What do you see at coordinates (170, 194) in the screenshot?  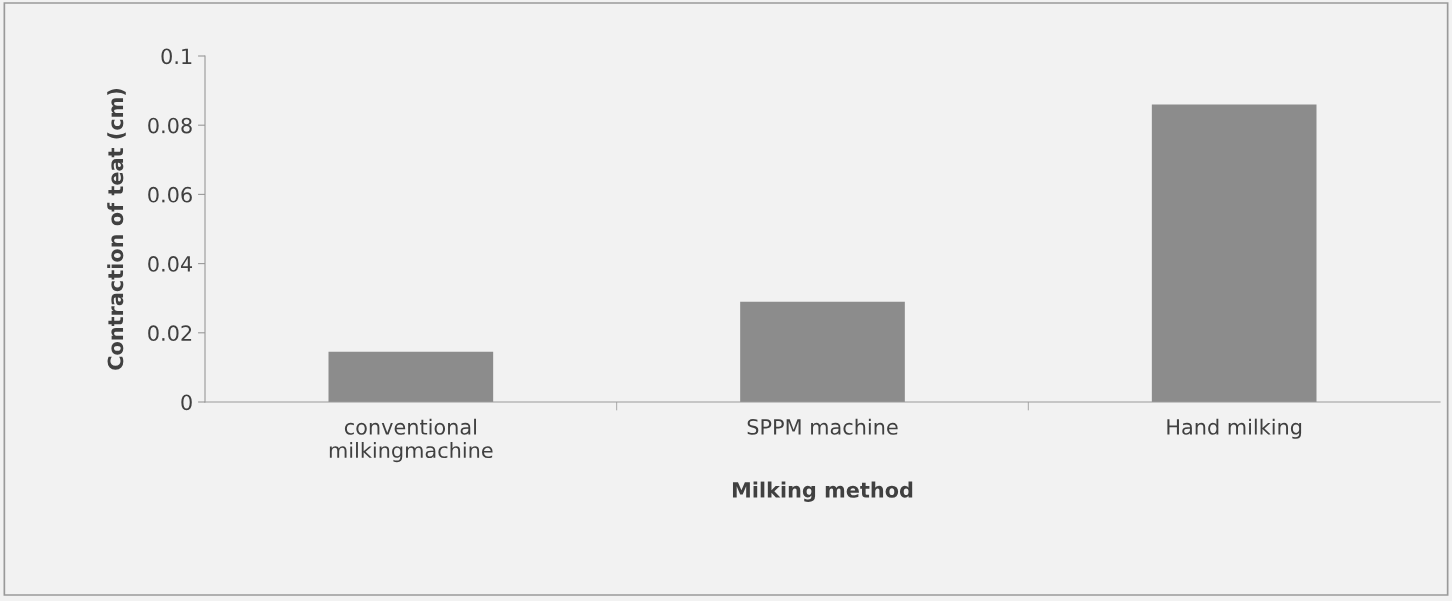 I see `y-tick-label: 0.06` at bounding box center [170, 194].